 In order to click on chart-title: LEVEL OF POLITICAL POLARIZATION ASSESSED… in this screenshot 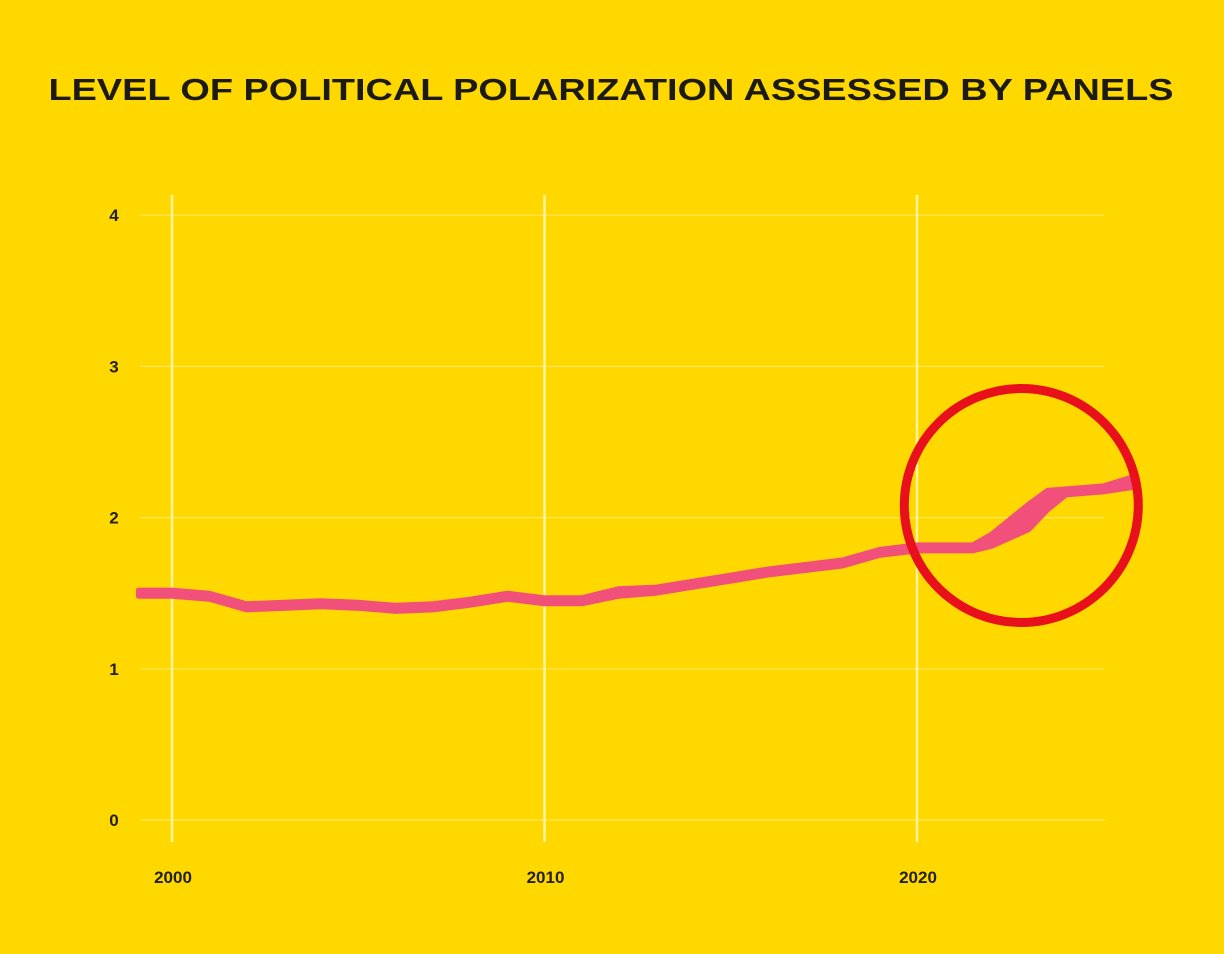, I will do `click(611, 89)`.